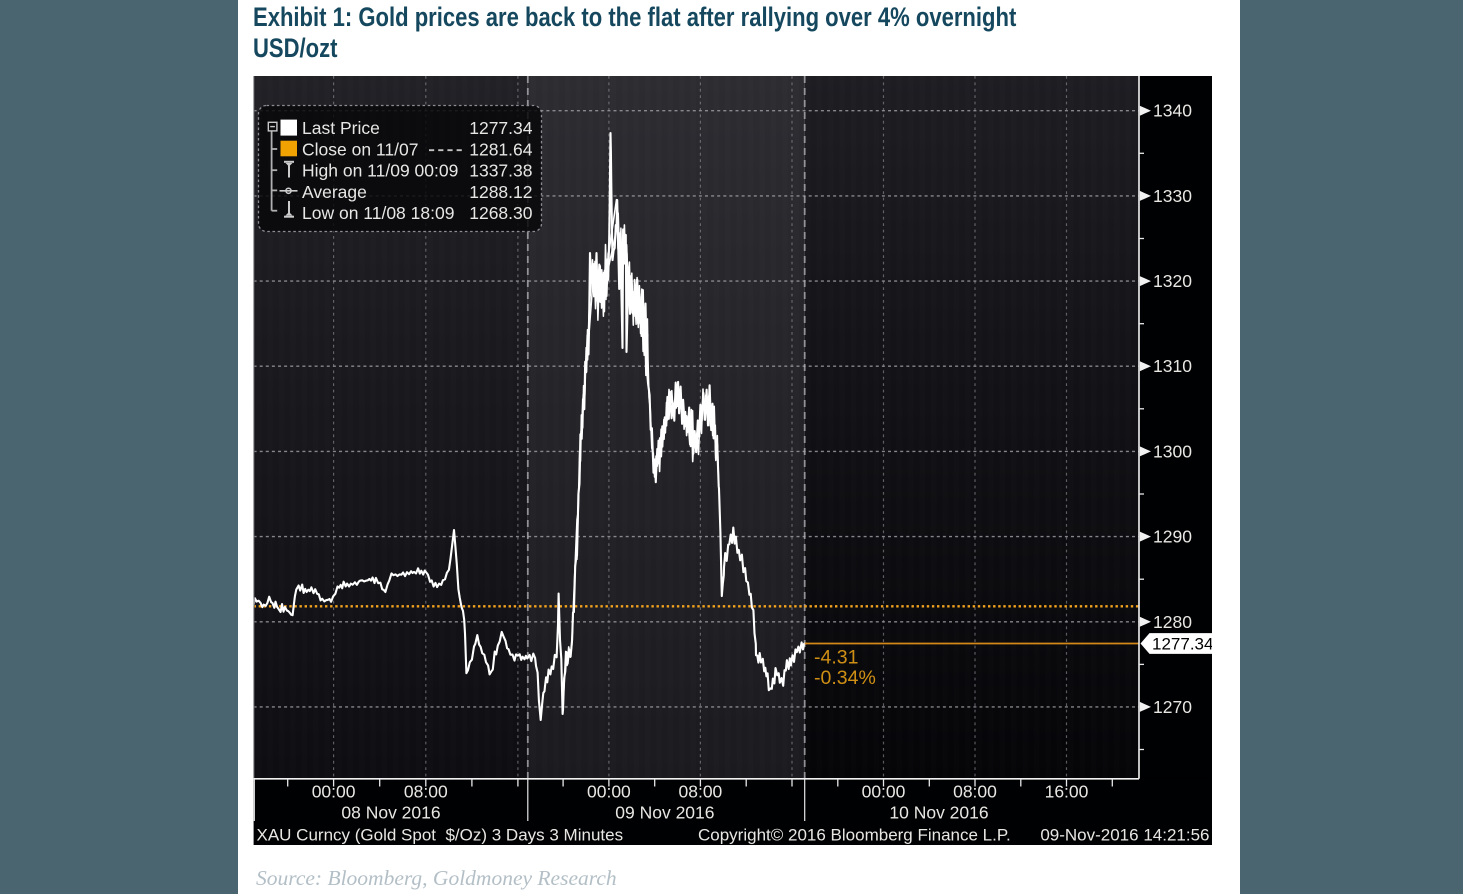 The image size is (1463, 894). I want to click on svg-text: Low on 11/08 18:09, so click(378, 213).